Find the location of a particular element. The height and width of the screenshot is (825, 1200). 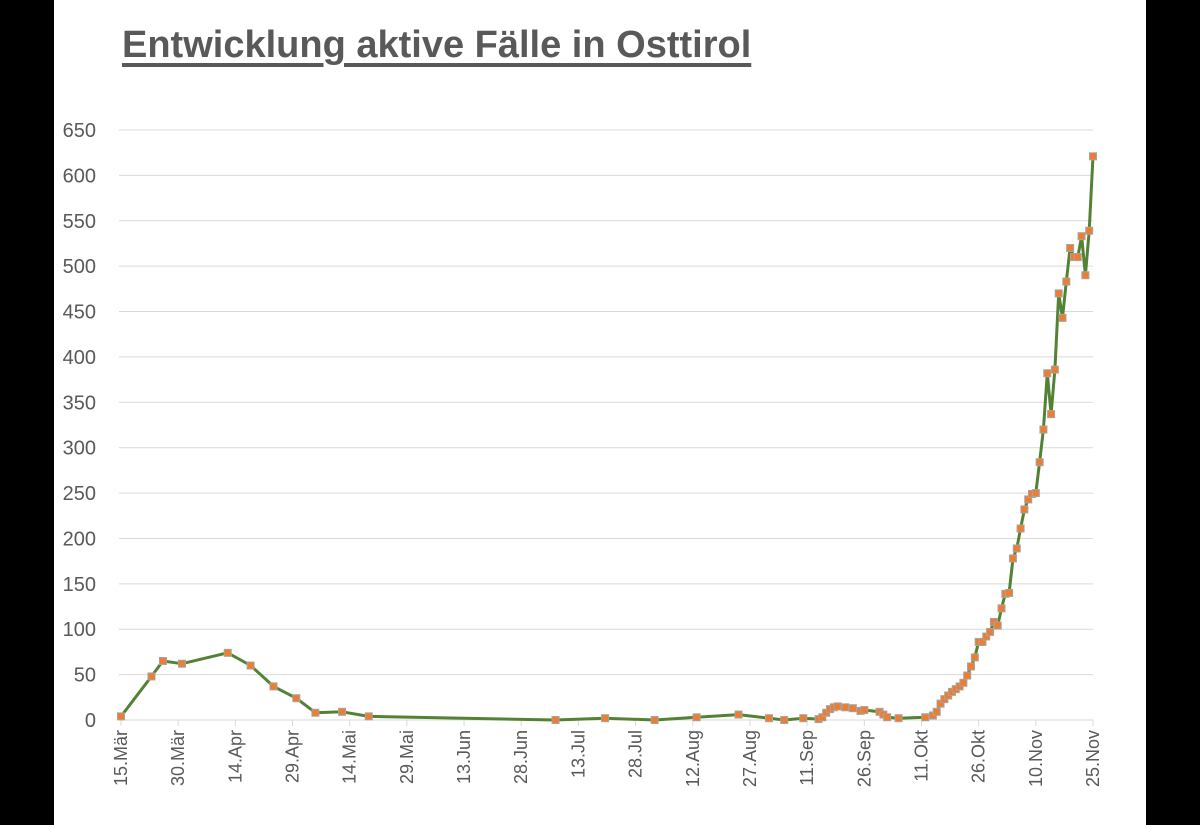

x-tick-label: 11.Okt is located at coordinates (921, 756).